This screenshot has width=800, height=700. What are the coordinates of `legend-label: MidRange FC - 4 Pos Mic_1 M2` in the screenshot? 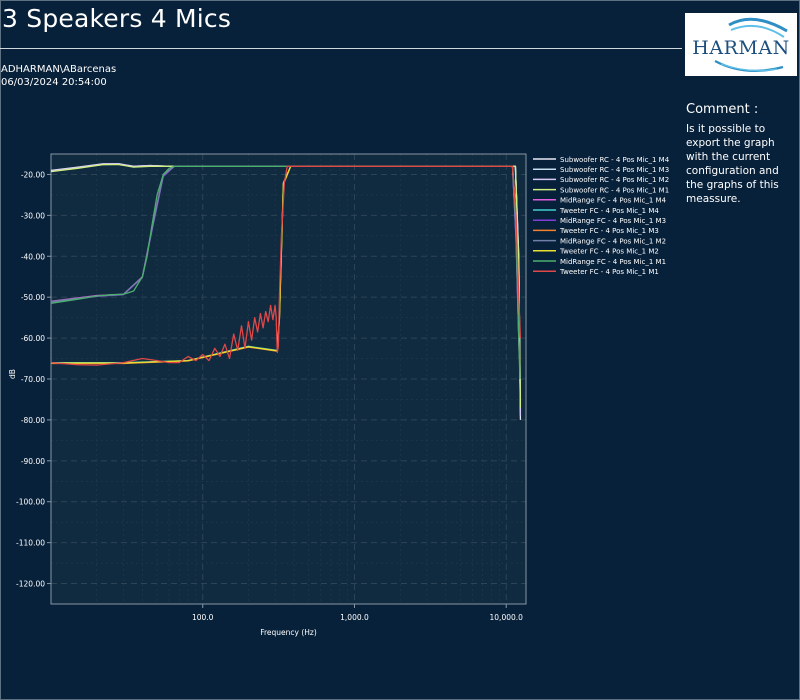 It's located at (613, 241).